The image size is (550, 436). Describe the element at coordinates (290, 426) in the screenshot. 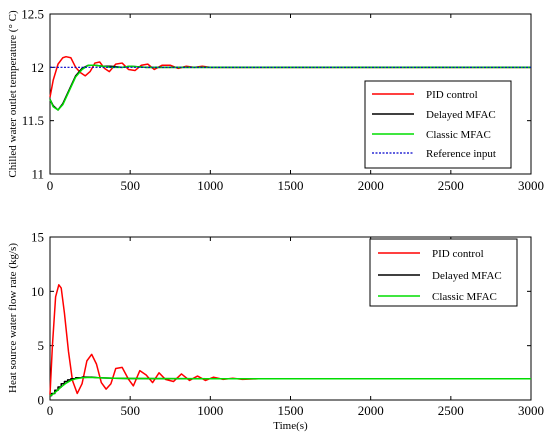

I see `bottom-x-axis-label: Time(s)` at that location.